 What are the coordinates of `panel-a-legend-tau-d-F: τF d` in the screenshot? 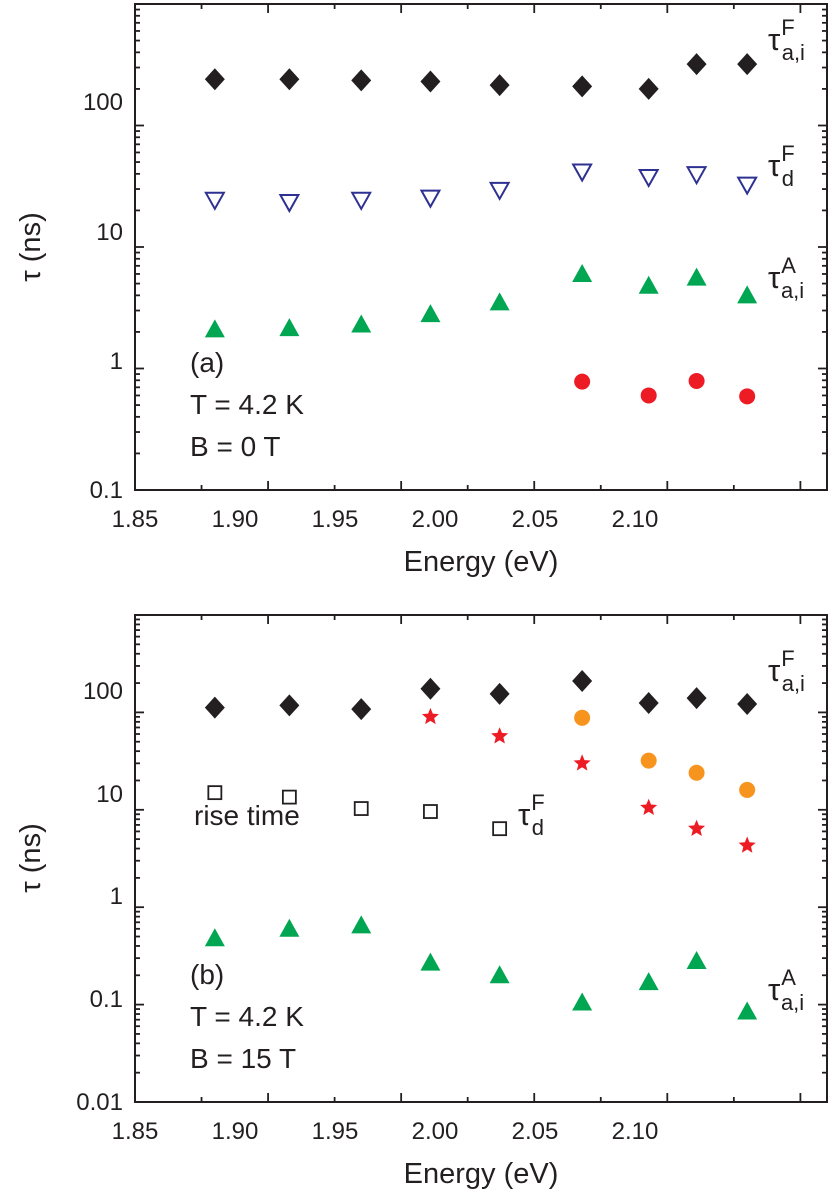 It's located at (781, 166).